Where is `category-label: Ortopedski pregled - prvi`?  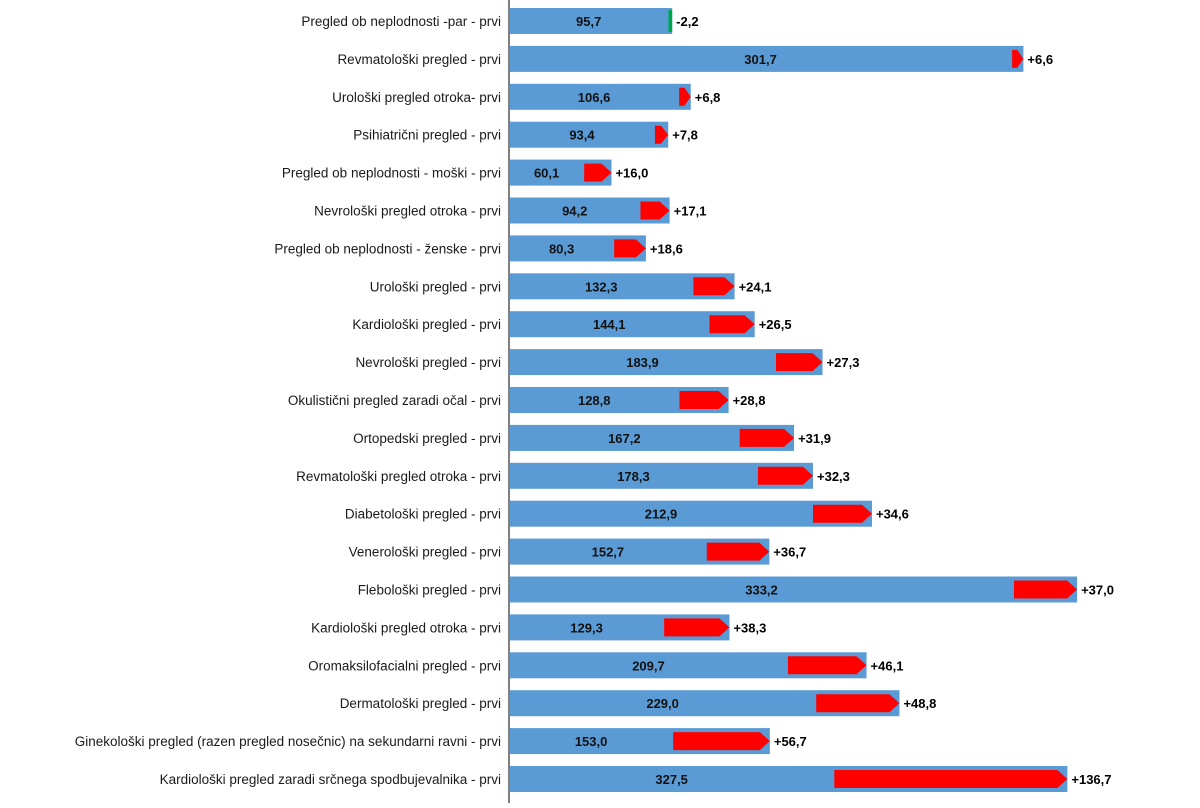
category-label: Ortopedski pregled - prvi is located at coordinates (427, 438).